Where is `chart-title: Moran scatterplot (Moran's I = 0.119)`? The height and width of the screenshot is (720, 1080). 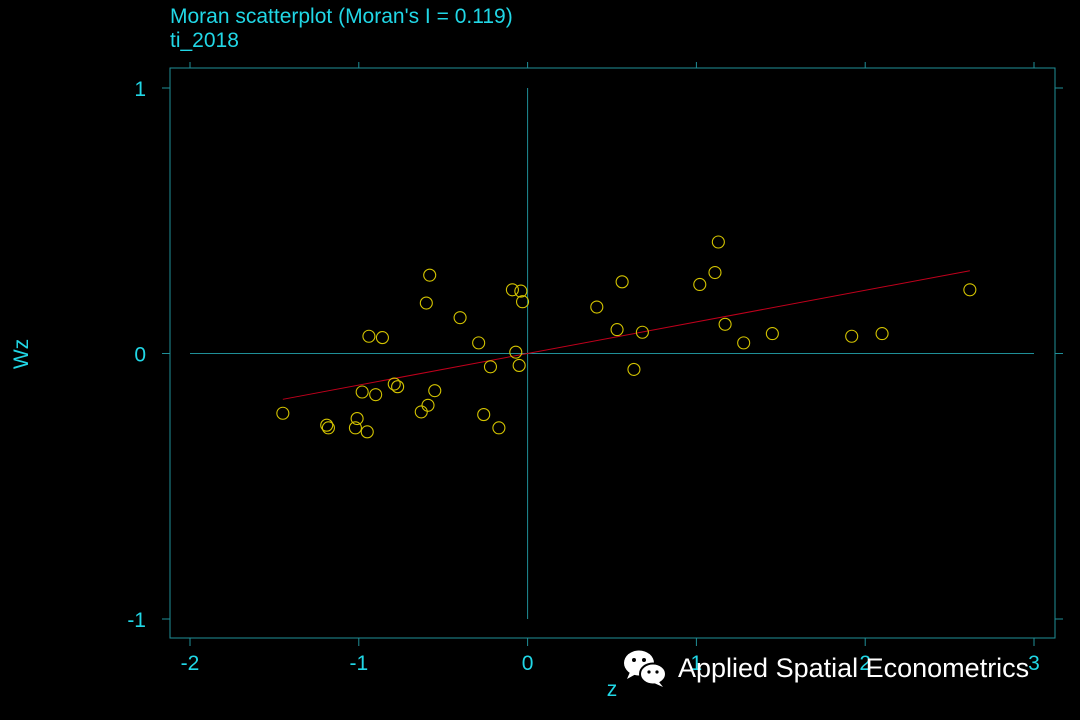
chart-title: Moran scatterplot (Moran's I = 0.119) is located at coordinates (341, 16).